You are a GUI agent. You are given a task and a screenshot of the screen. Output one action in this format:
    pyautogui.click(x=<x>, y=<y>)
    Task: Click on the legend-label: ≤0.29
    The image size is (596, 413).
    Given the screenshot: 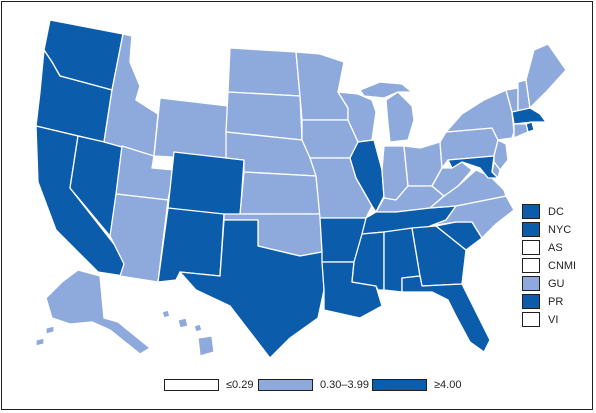 What is the action you would take?
    pyautogui.click(x=240, y=385)
    